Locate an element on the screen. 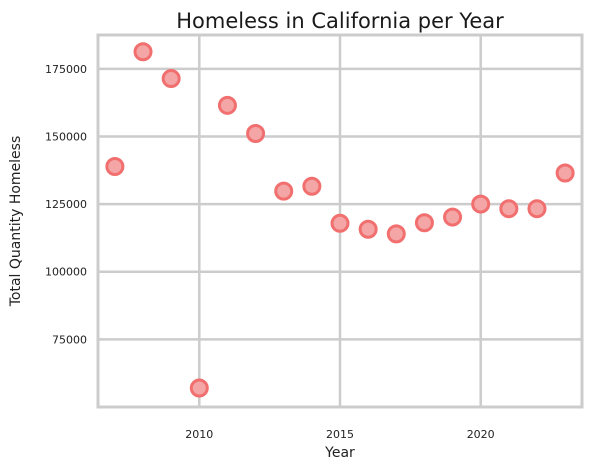 The height and width of the screenshot is (470, 604). x-tick-labels: 2010 2015 2020 is located at coordinates (339, 434).